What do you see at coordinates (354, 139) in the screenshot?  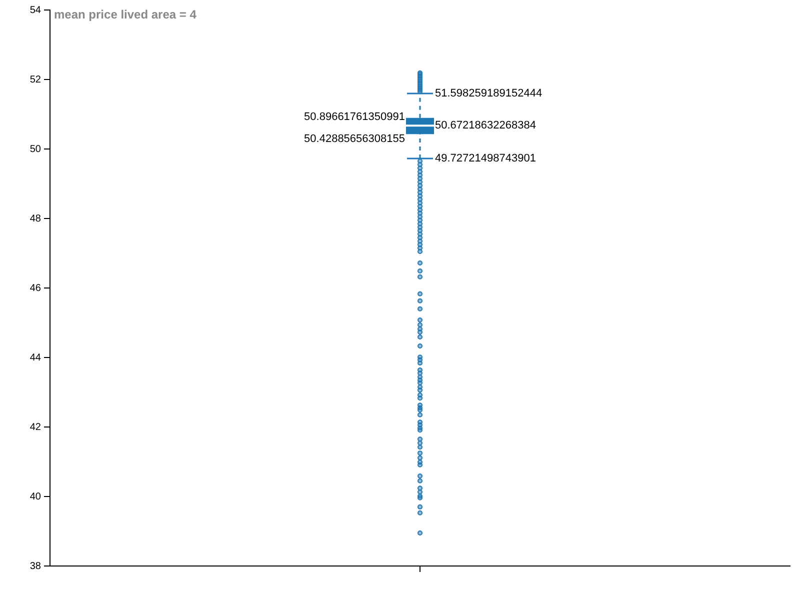 I see `annotation: 50.42885656308155` at bounding box center [354, 139].